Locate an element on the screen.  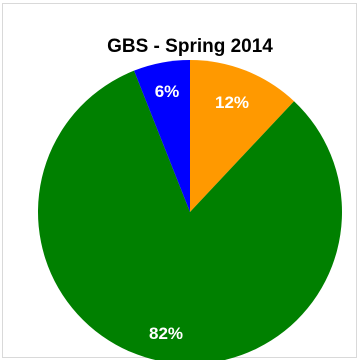
slice-label: 12% is located at coordinates (232, 102).